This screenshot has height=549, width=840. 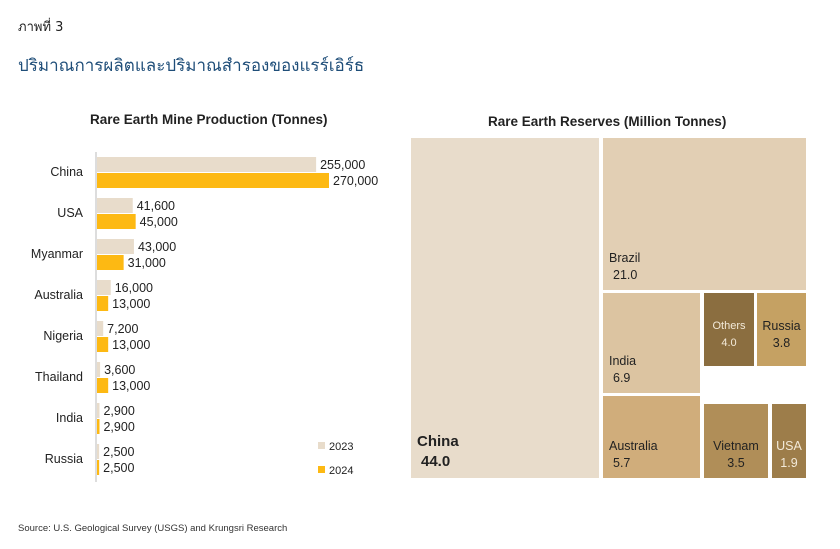 What do you see at coordinates (341, 447) in the screenshot?
I see `legend-label: 2023` at bounding box center [341, 447].